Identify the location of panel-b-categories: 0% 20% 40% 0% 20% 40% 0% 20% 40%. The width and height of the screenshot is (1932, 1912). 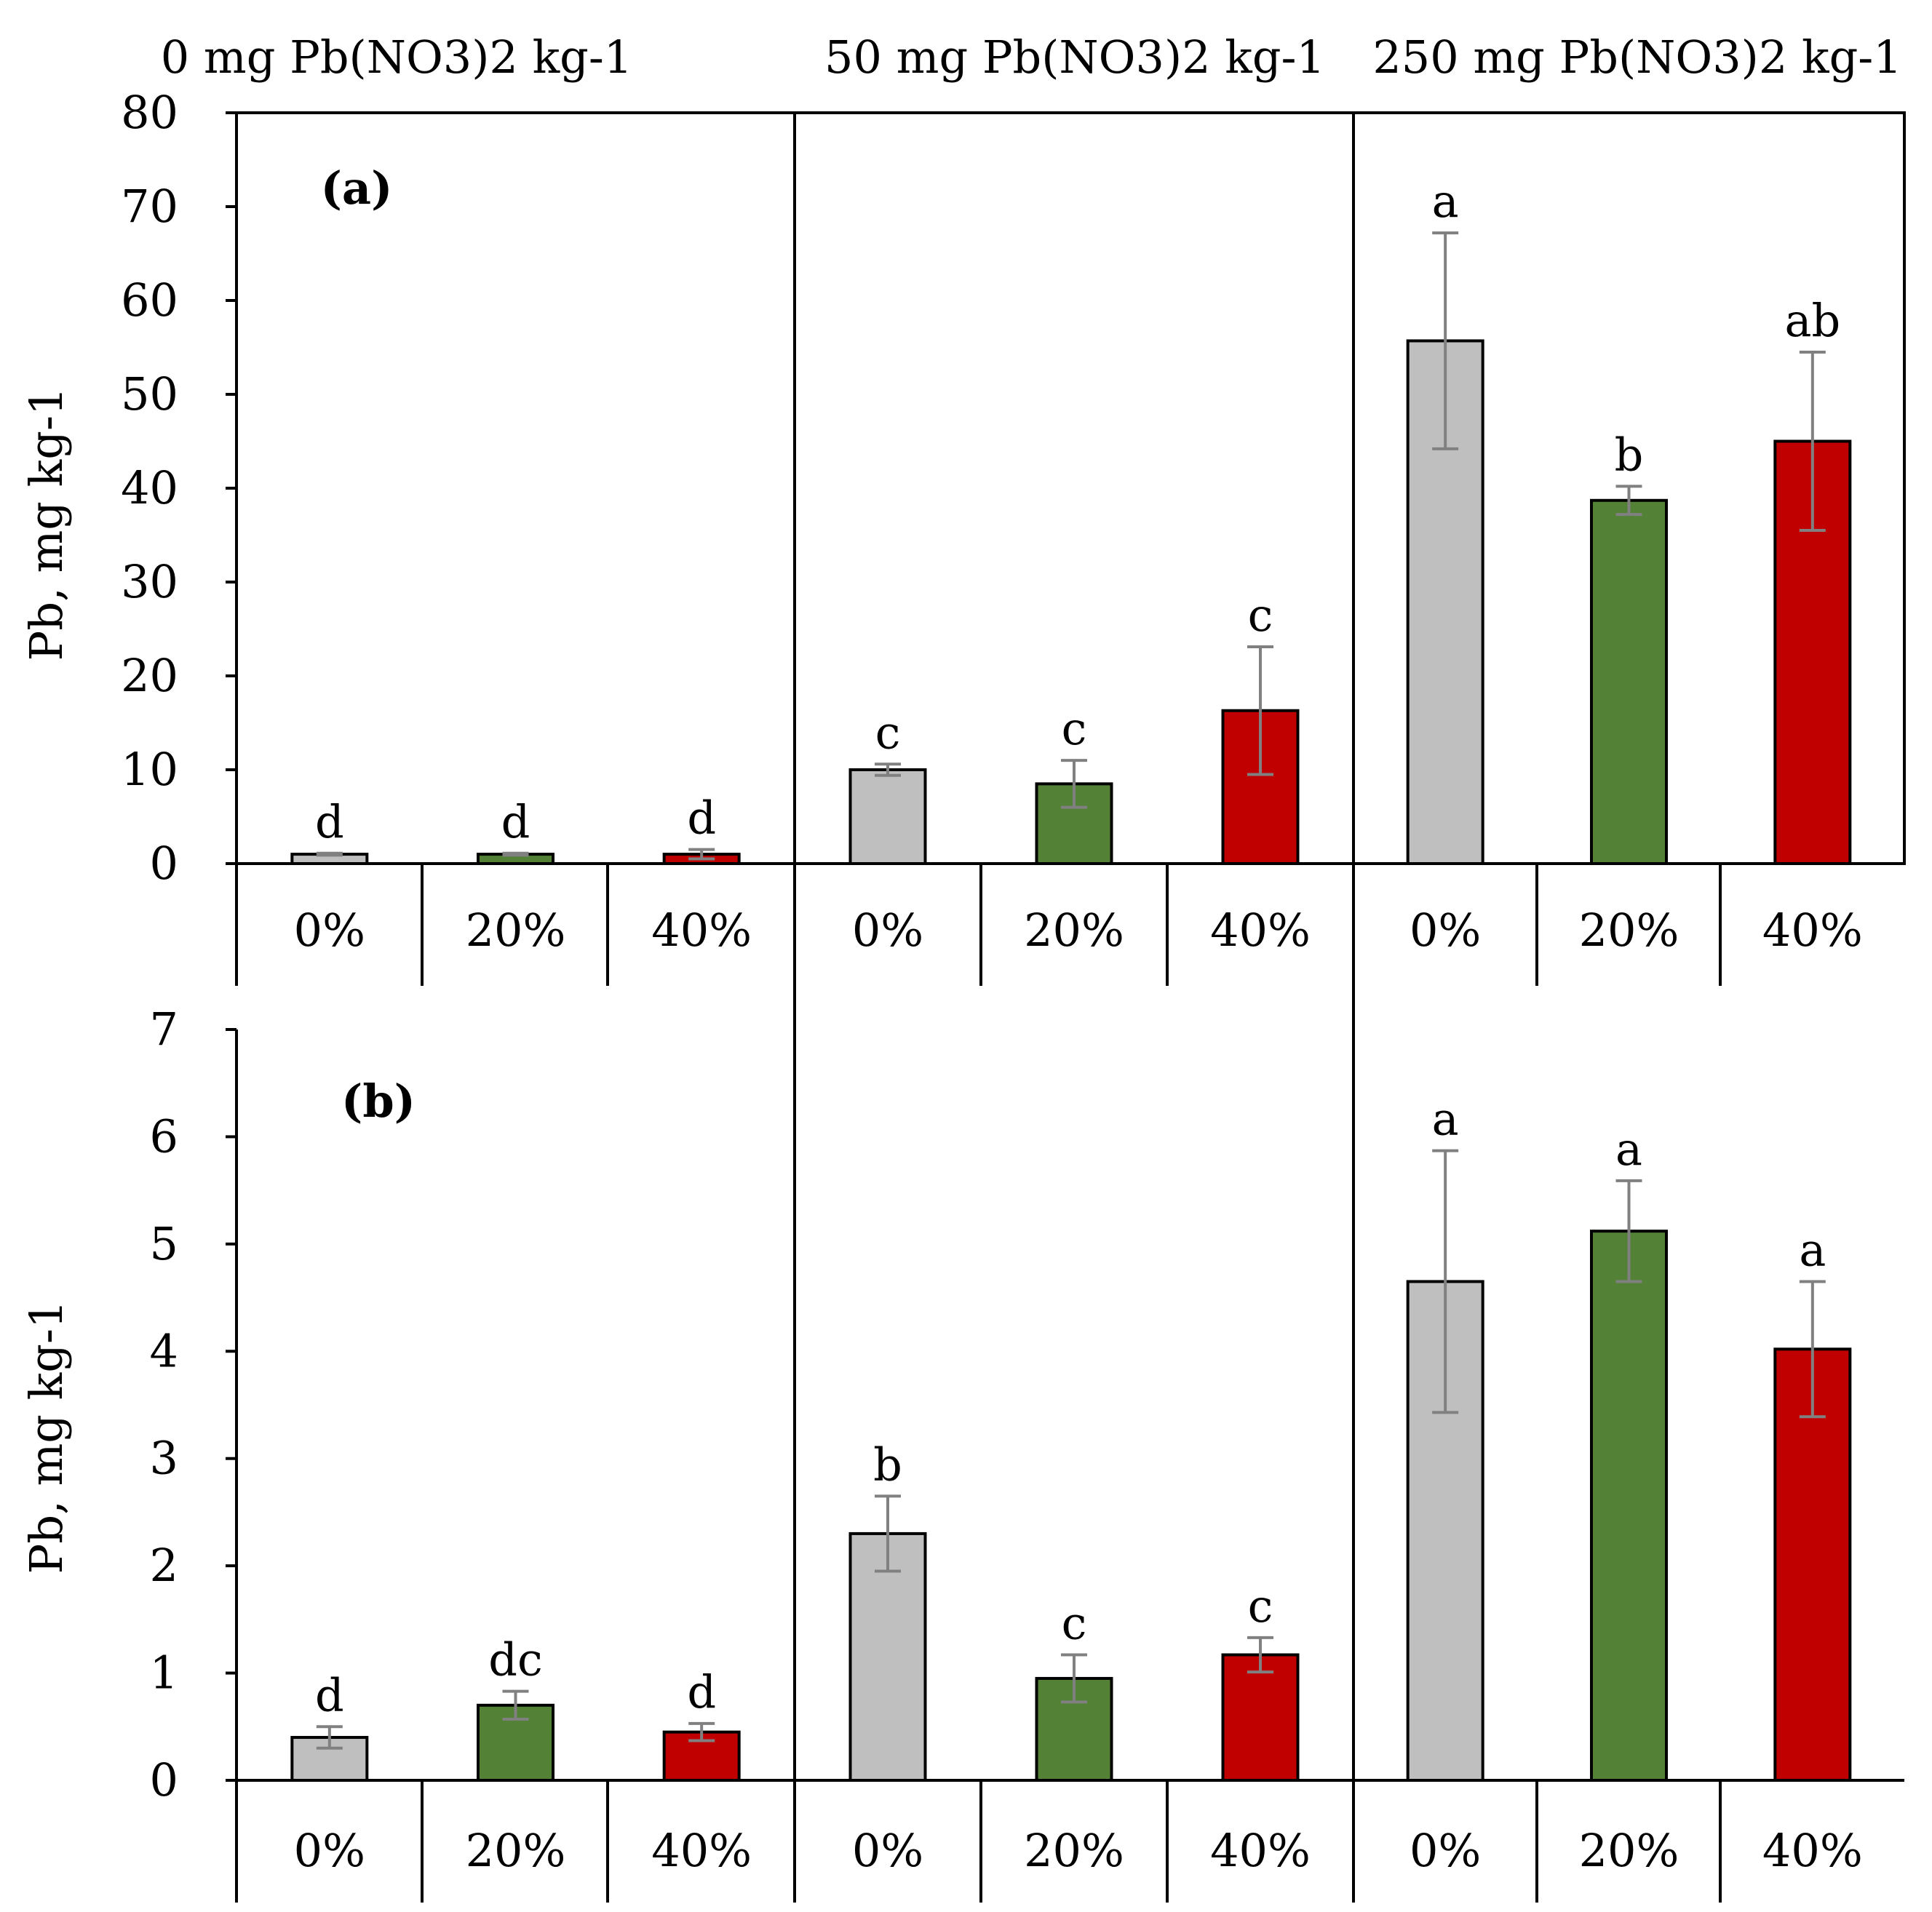
(1069, 1841).